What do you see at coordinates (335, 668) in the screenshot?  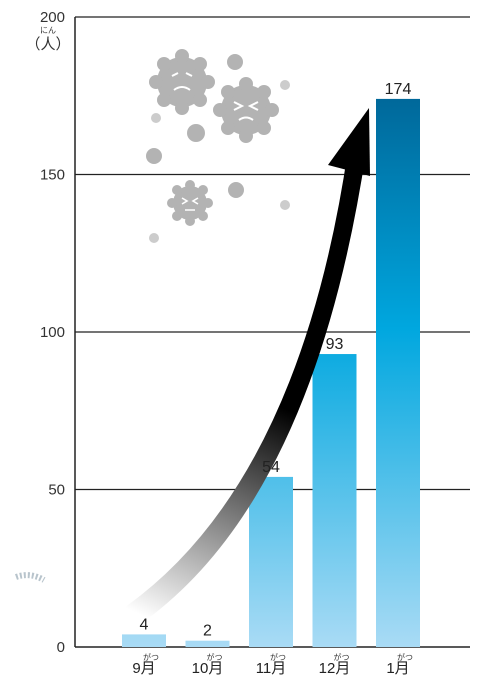 I see `x-tick-label: 12月` at bounding box center [335, 668].